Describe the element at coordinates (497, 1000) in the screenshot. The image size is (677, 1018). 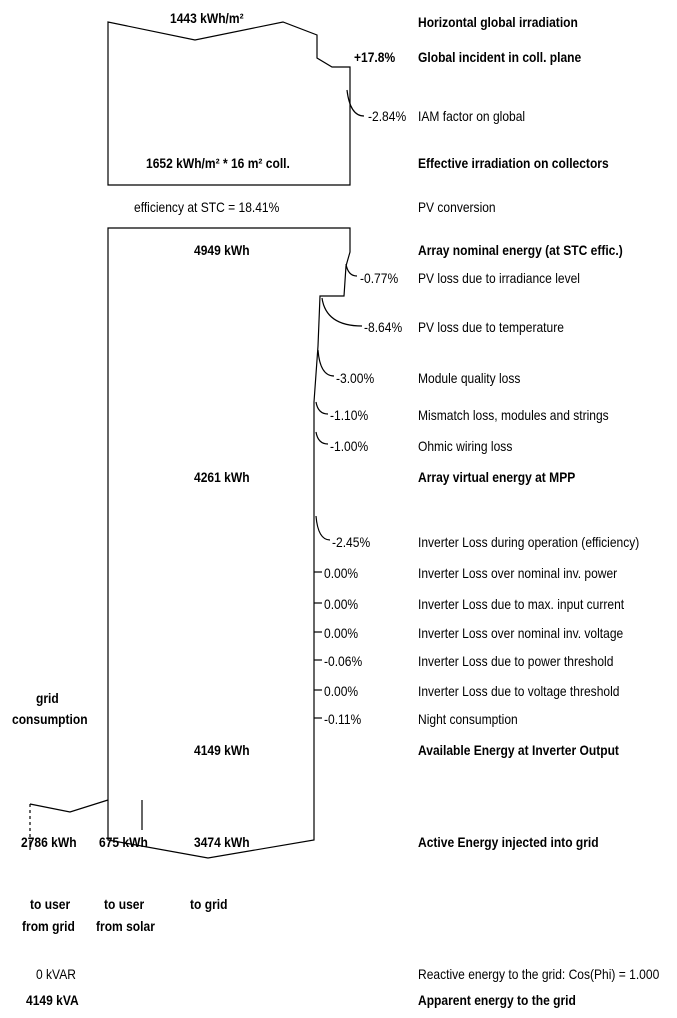
I see `apparent-energy-label: Apparent energy to the grid` at that location.